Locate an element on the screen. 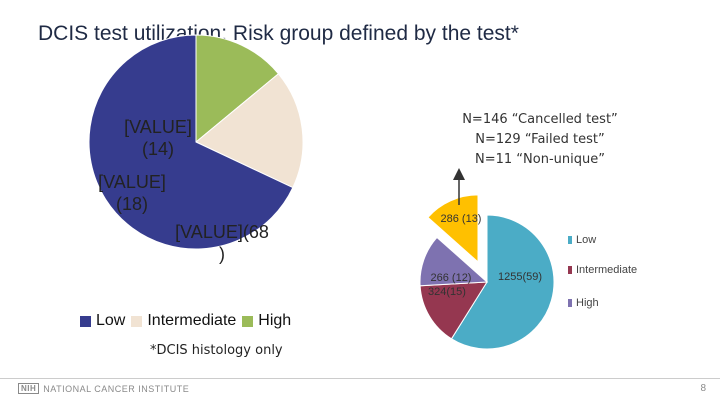 This screenshot has width=720, height=405. pie1-label-low: [VALUE](68) is located at coordinates (222, 243).